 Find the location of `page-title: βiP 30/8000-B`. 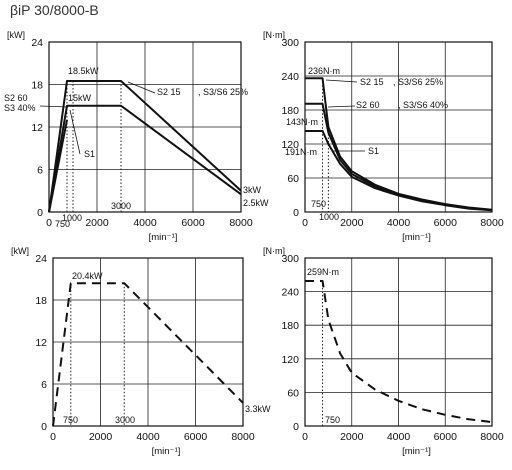

page-title: βiP 30/8000-B is located at coordinates (54, 10).